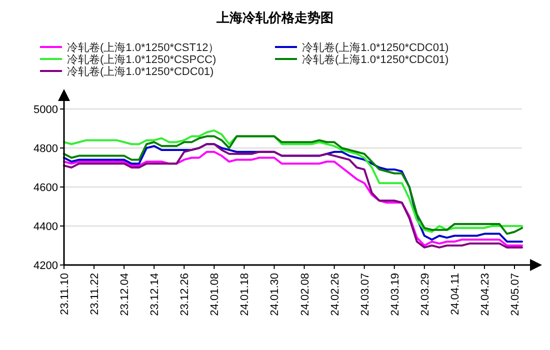 Image resolution: width=550 pixels, height=350 pixels. Describe the element at coordinates (95, 294) in the screenshot. I see `x-tick-label: 23.11.22` at that location.